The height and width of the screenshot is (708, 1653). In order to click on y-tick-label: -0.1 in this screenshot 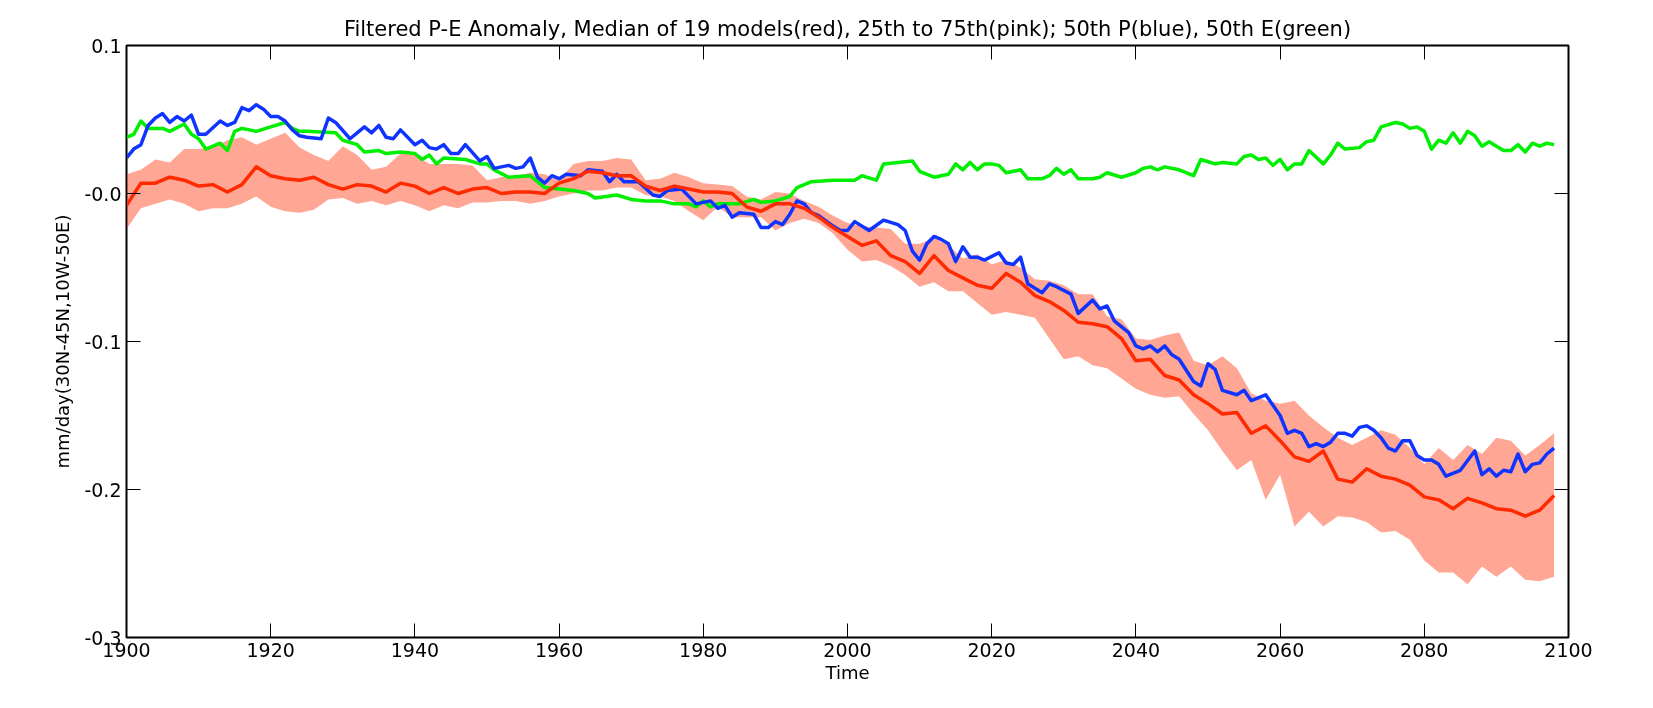, I will do `click(103, 341)`.